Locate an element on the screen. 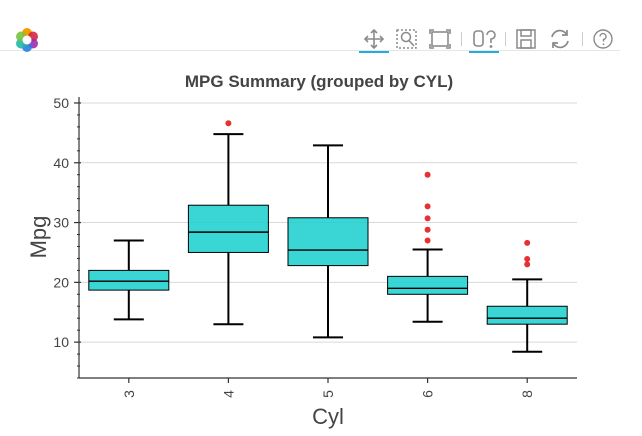  x-tick-label: 3 is located at coordinates (129, 394).